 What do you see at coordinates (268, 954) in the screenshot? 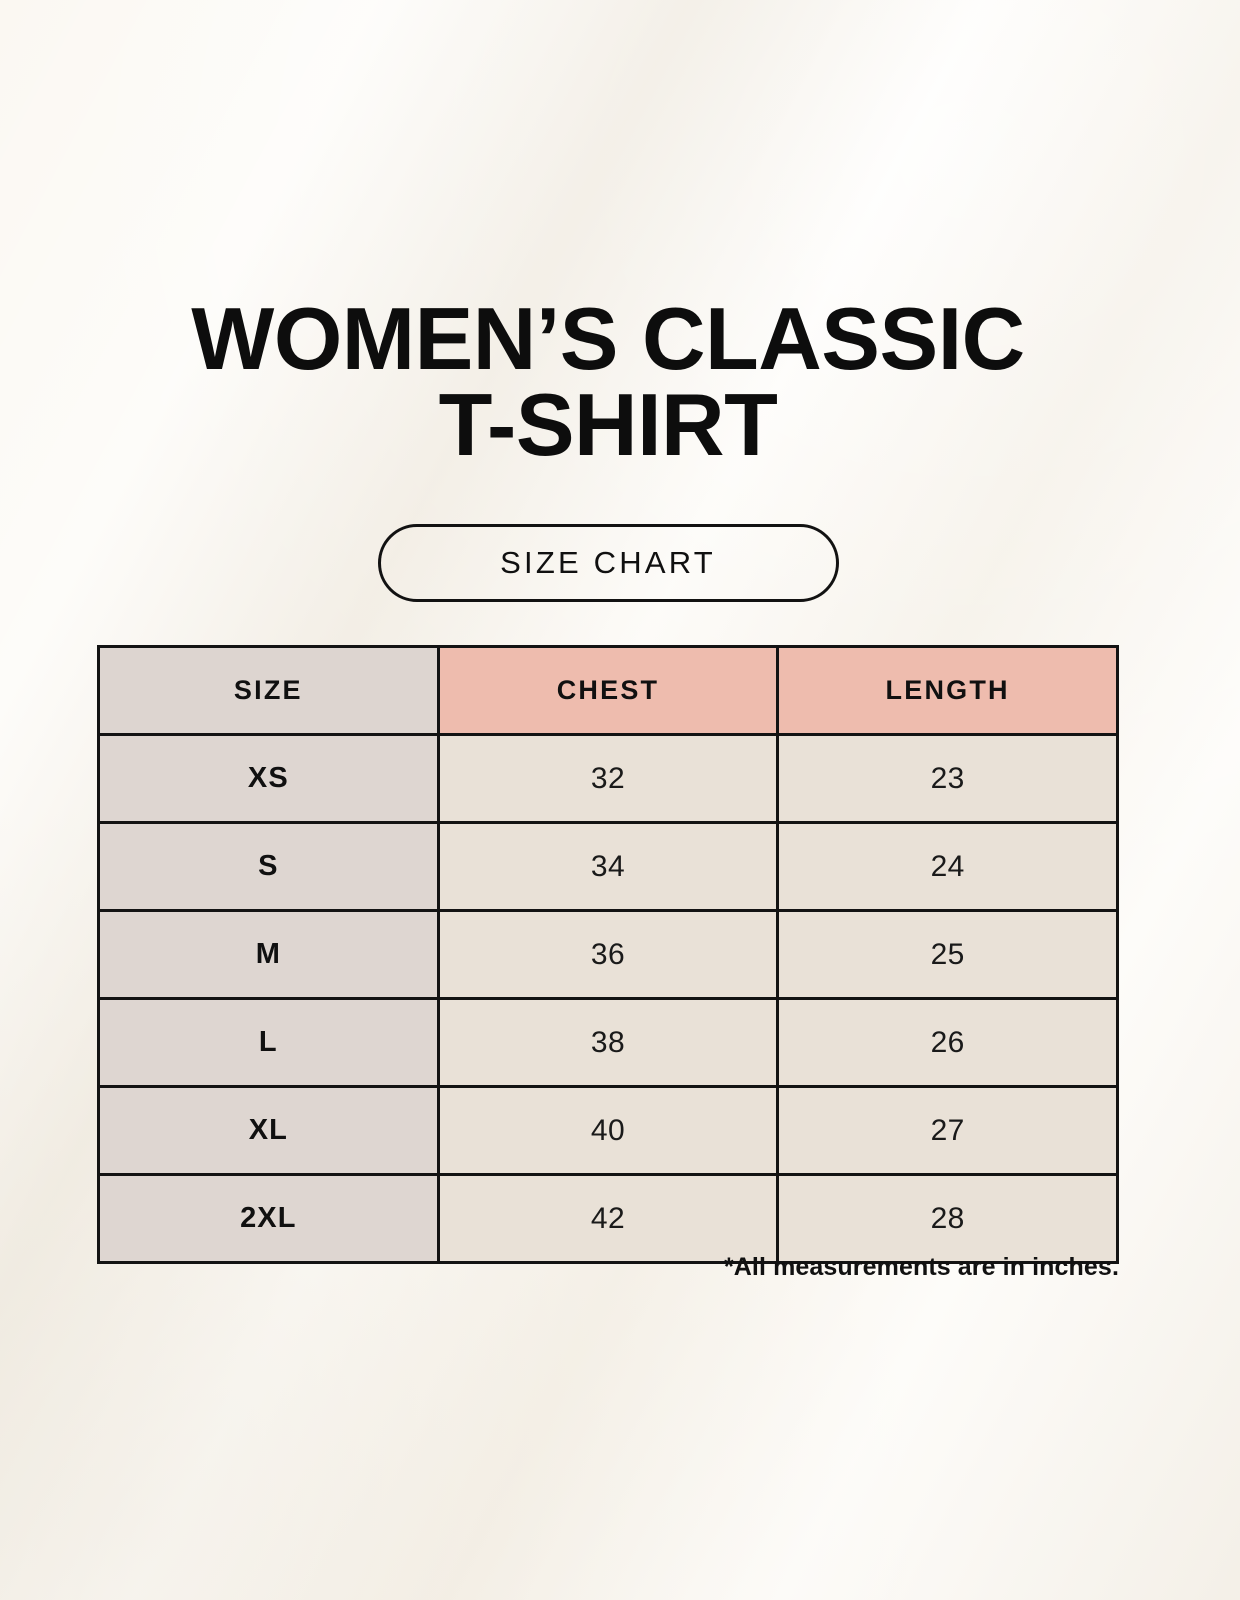
I see `cell-size: M` at bounding box center [268, 954].